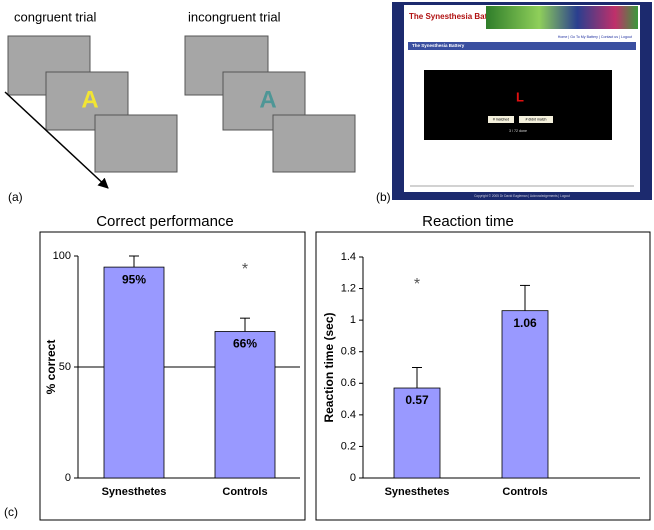 Image resolution: width=654 pixels, height=530 pixels. What do you see at coordinates (245, 344) in the screenshot?
I see `value-label: 66%` at bounding box center [245, 344].